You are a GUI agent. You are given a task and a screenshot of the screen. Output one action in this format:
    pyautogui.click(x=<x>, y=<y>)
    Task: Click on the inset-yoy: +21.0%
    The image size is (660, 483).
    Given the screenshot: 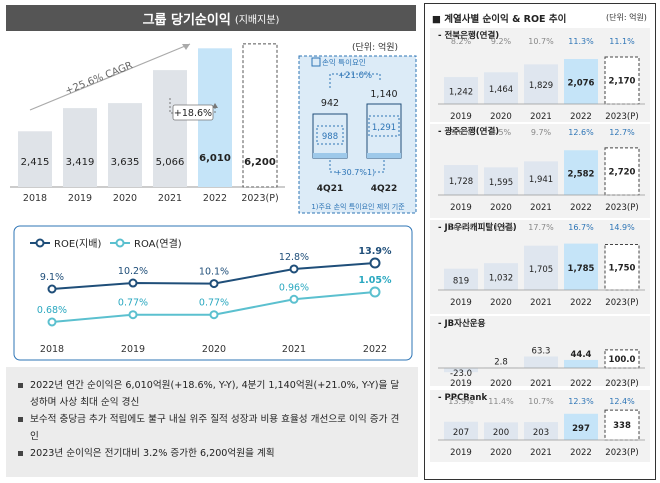 What is the action you would take?
    pyautogui.click(x=355, y=76)
    